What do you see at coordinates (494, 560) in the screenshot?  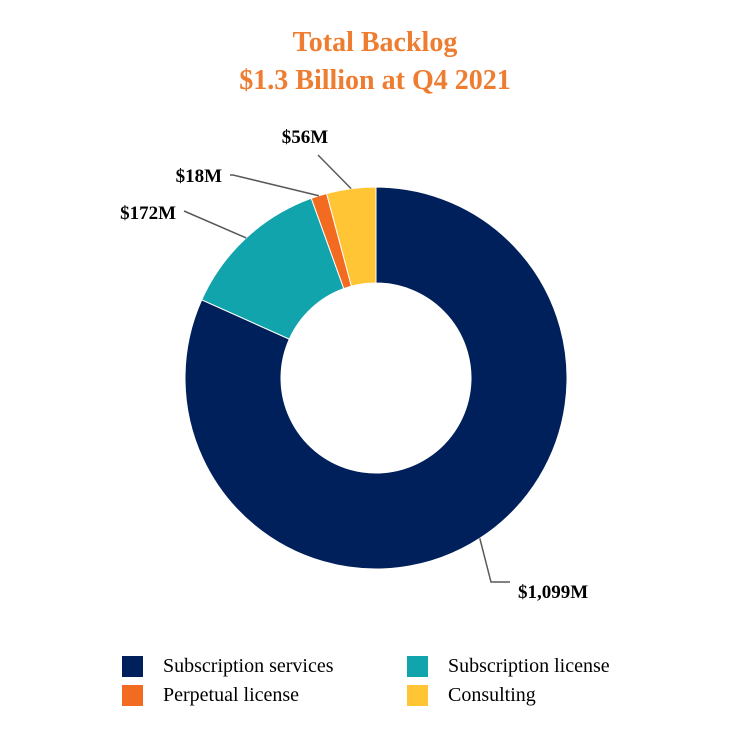 I see `leader-line-subscription-services` at bounding box center [494, 560].